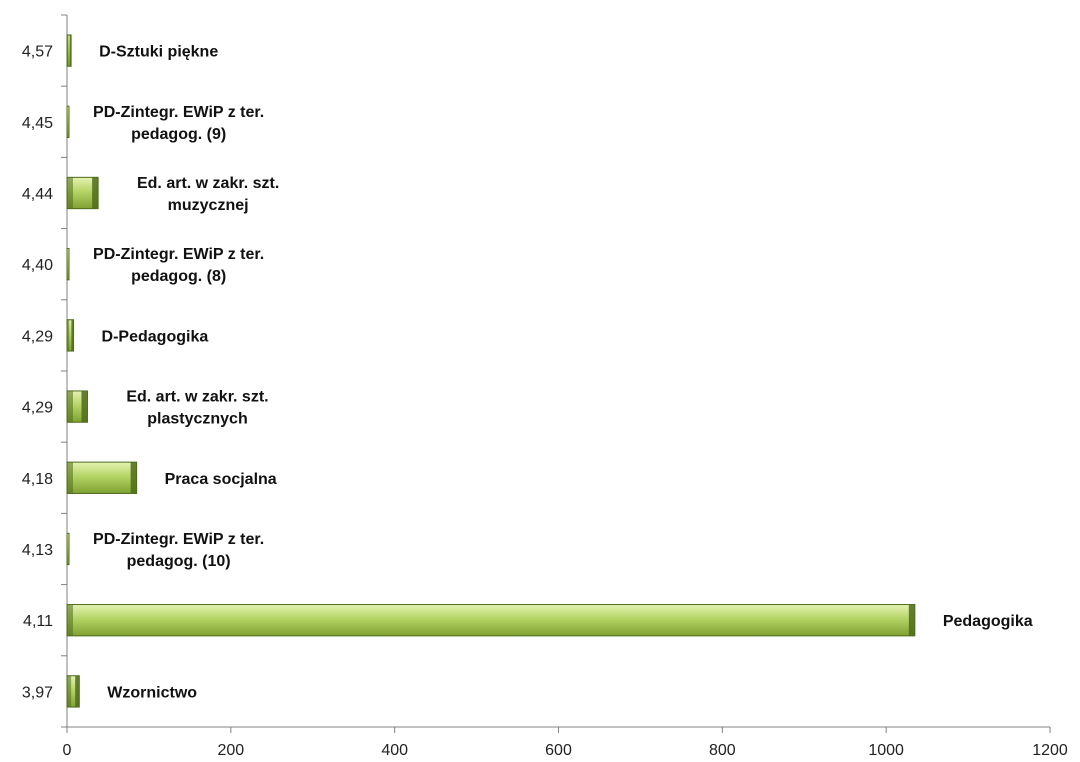 The image size is (1080, 762). What do you see at coordinates (37, 194) in the screenshot?
I see `y-tick-label: 4,44` at bounding box center [37, 194].